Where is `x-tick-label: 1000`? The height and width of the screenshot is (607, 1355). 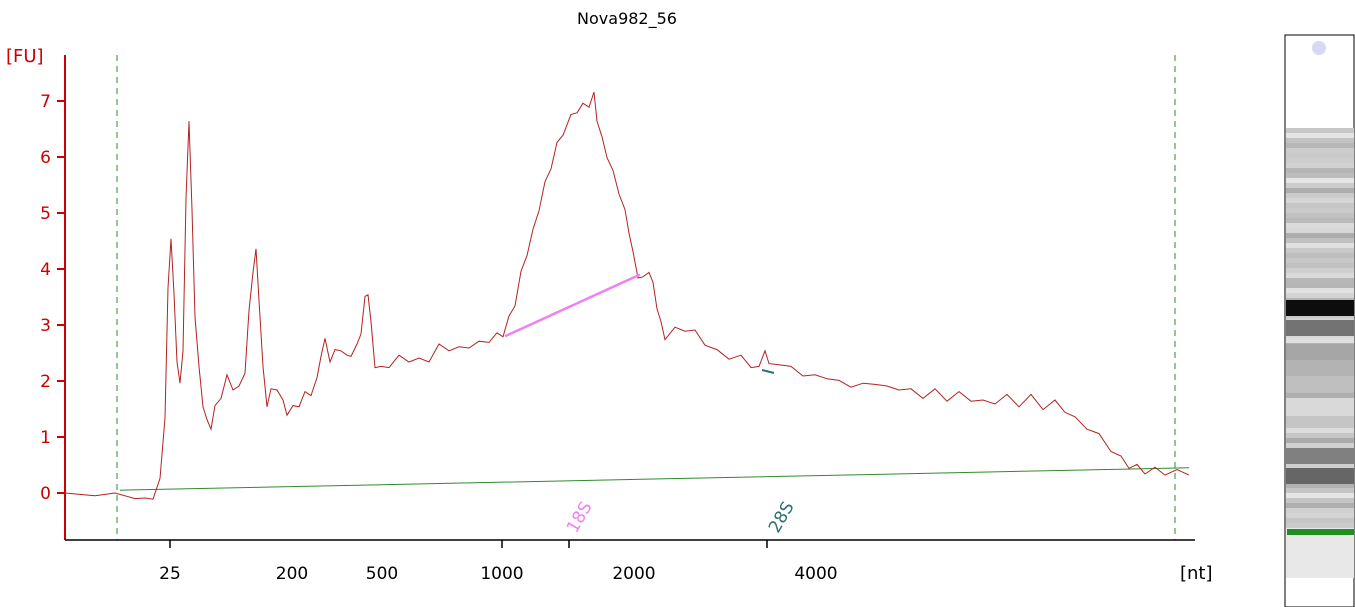 x-tick-label: 1000 is located at coordinates (501, 574).